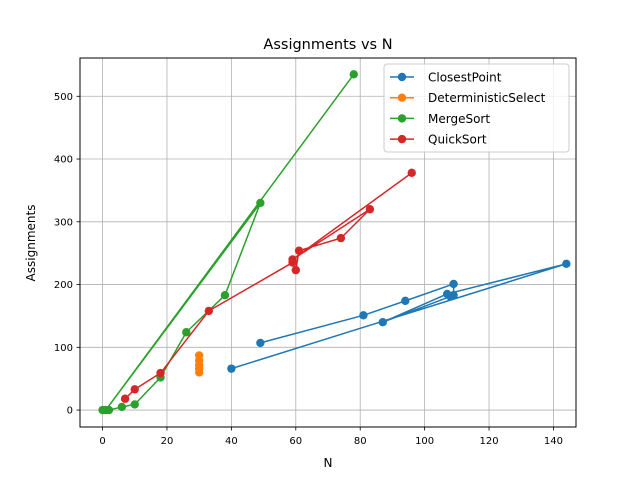  Describe the element at coordinates (67, 254) in the screenshot. I see `y-axis-ticks: 0 100 200 300 400 500` at that location.